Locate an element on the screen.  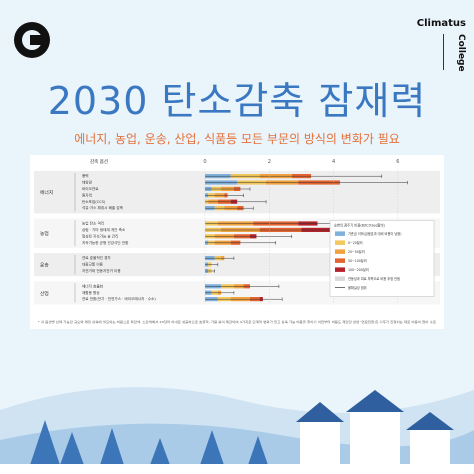
sector-label: 에너지 is located at coordinates (46, 192).